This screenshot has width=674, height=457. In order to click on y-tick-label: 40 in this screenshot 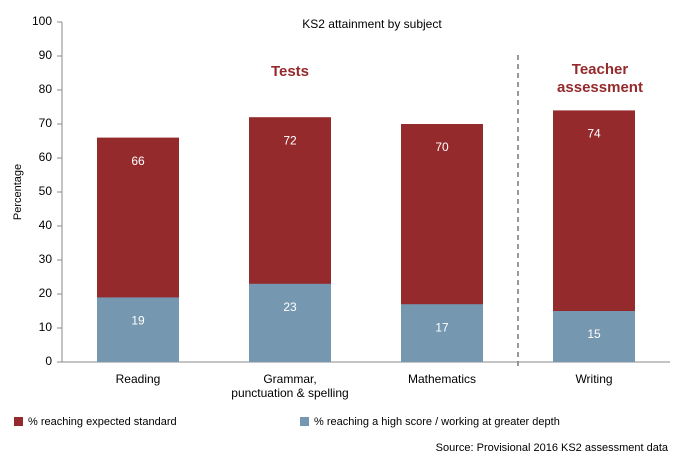, I will do `click(46, 225)`.